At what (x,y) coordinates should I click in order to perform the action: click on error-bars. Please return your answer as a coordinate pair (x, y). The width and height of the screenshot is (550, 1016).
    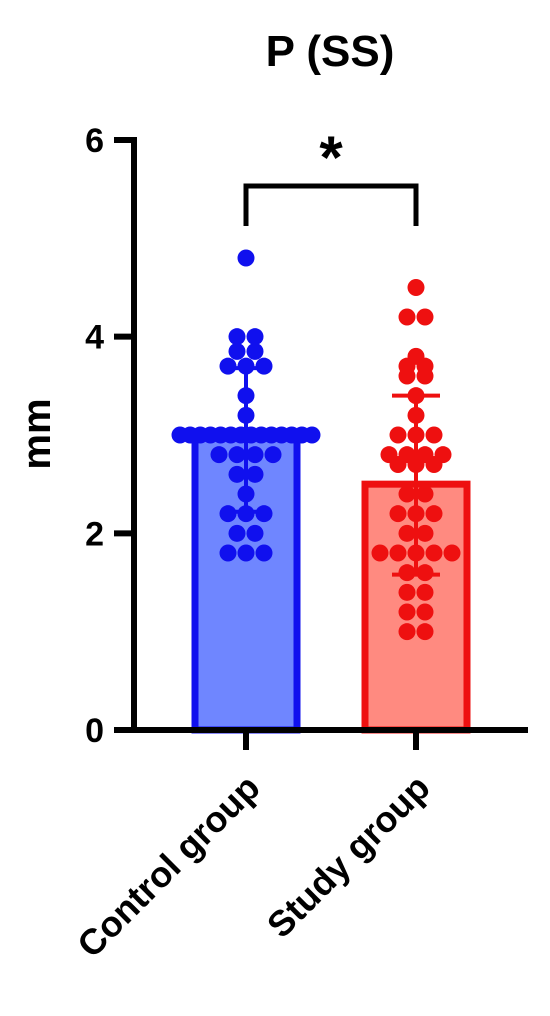
    Looking at the image, I should click on (331, 471).